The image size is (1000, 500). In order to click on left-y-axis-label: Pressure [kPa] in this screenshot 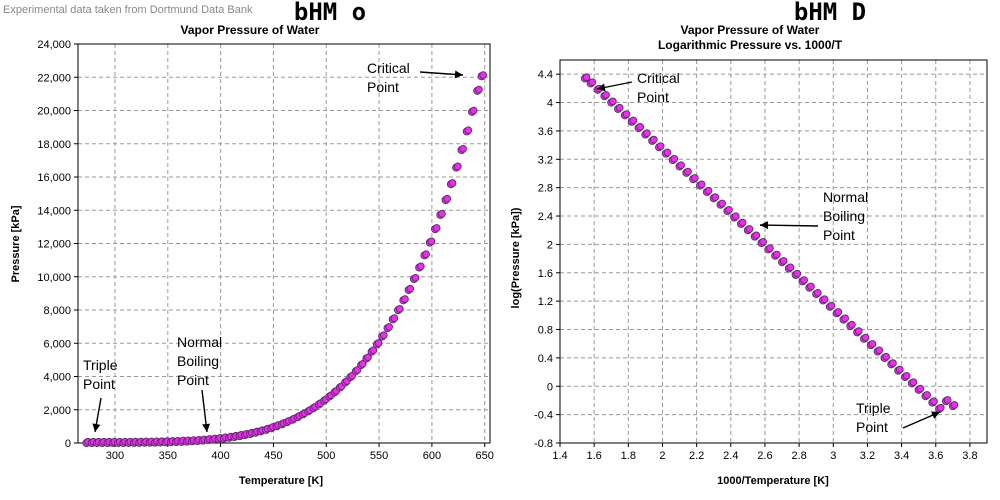, I will do `click(16, 243)`.